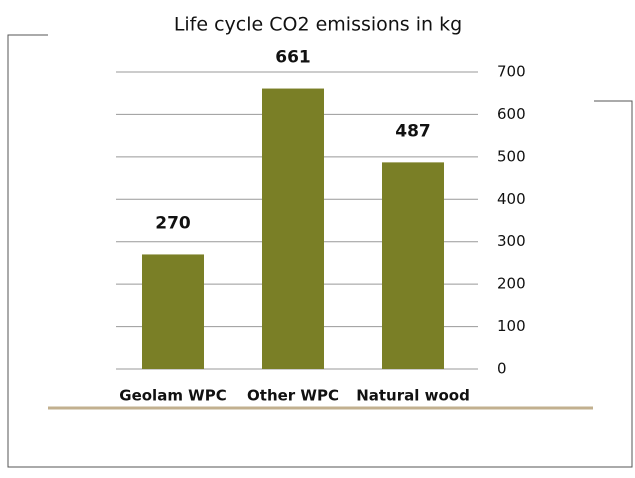 The width and height of the screenshot is (635, 478). What do you see at coordinates (511, 114) in the screenshot?
I see `y-tick-label: 600` at bounding box center [511, 114].